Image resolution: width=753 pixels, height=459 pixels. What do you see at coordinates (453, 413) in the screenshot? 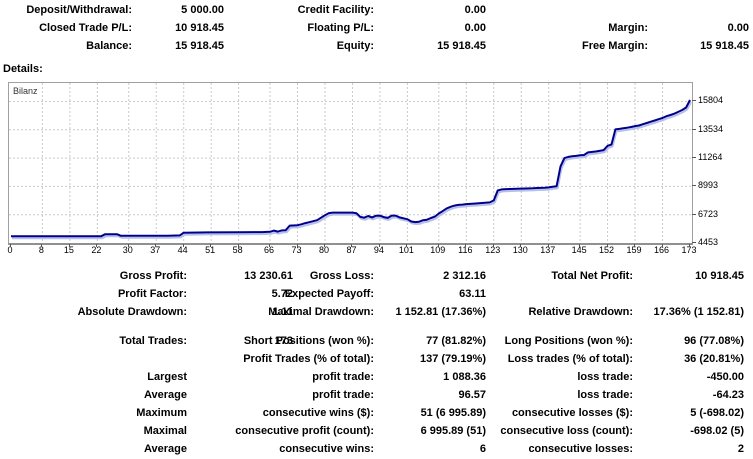
I see `stat-cell-value: 51 (6 995.89)` at bounding box center [453, 413].